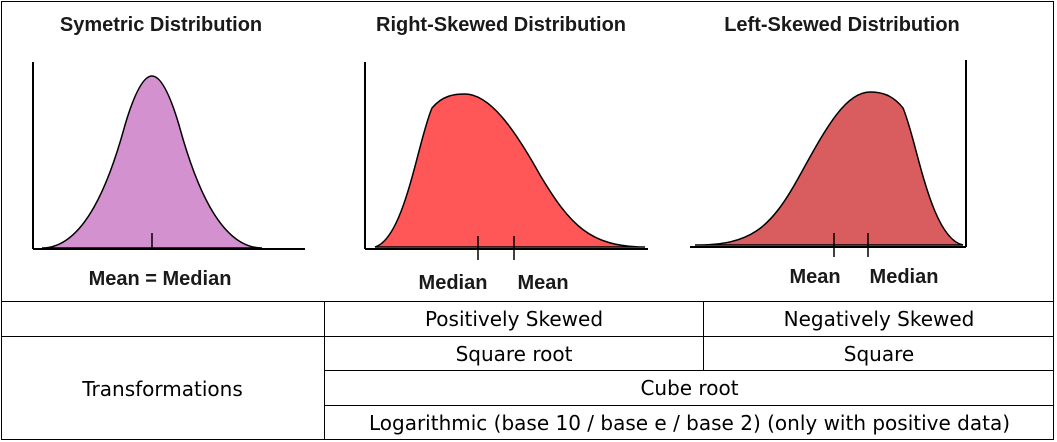 The width and height of the screenshot is (1057, 442). I want to click on table-top-border, so click(527, 301).